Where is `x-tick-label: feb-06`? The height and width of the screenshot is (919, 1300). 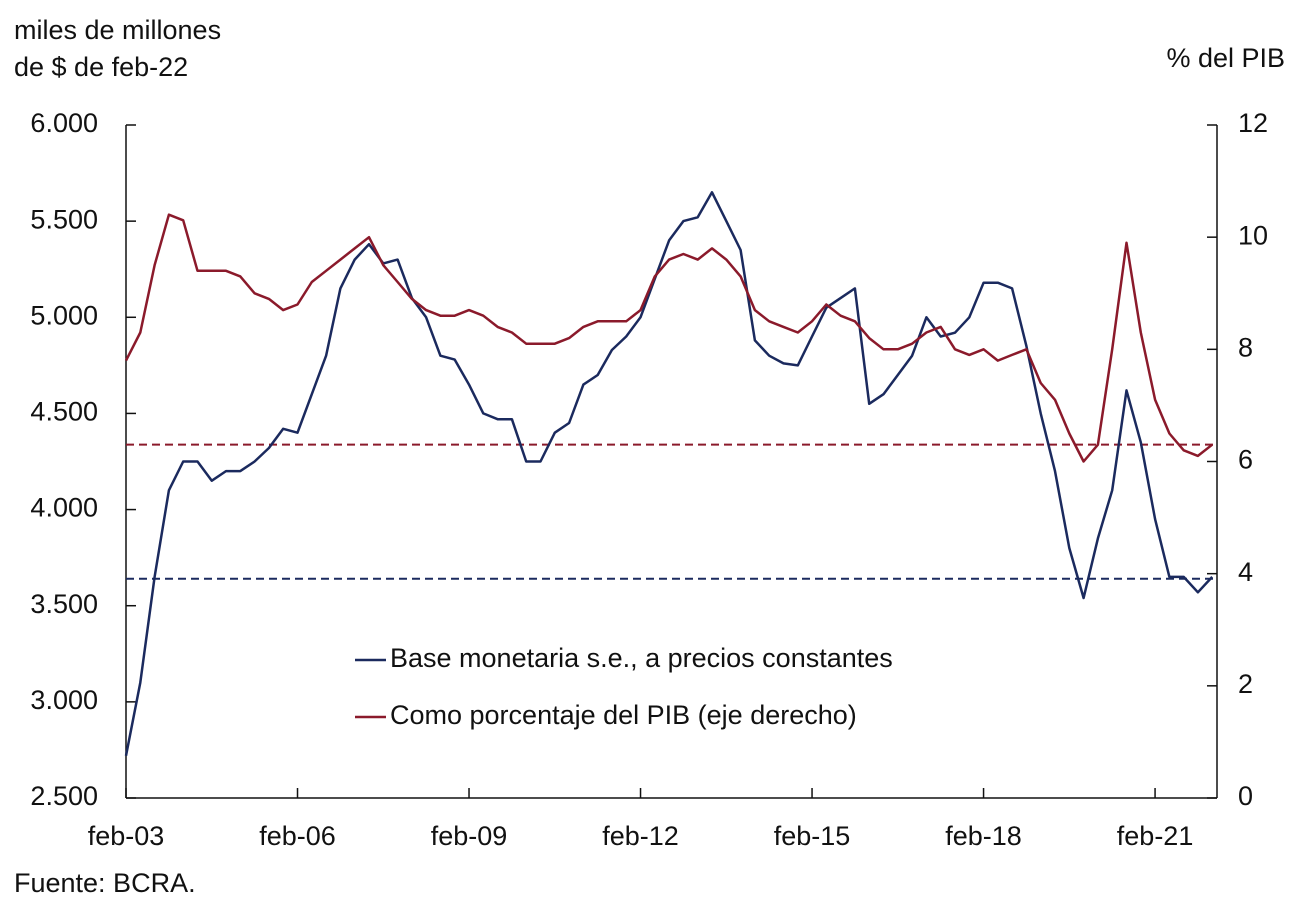
x-tick-label: feb-06 is located at coordinates (297, 836).